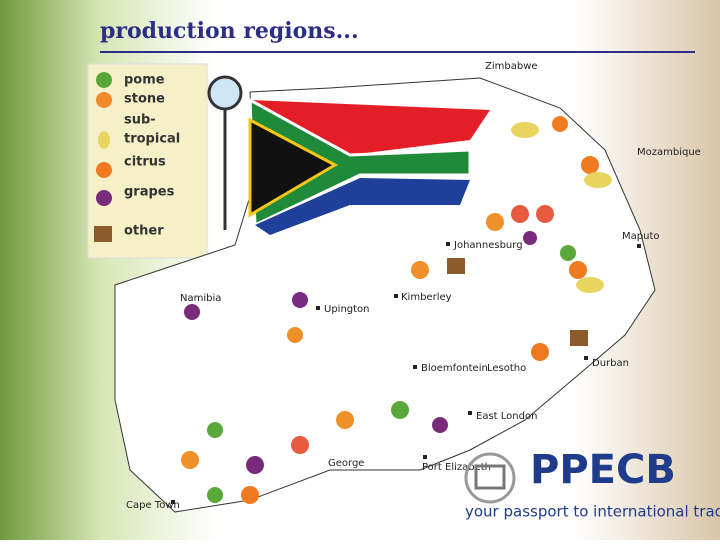 Image resolution: width=720 pixels, height=544 pixels. Describe the element at coordinates (592, 512) in the screenshot. I see `logo-tagline: your passport to international trade` at that location.